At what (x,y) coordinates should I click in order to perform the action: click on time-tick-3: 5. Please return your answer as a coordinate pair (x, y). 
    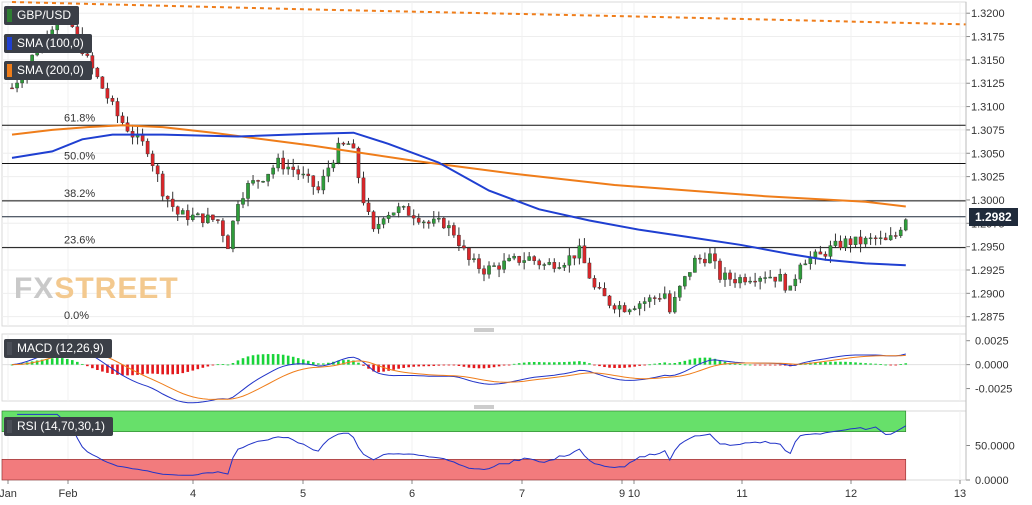
    Looking at the image, I should click on (303, 494).